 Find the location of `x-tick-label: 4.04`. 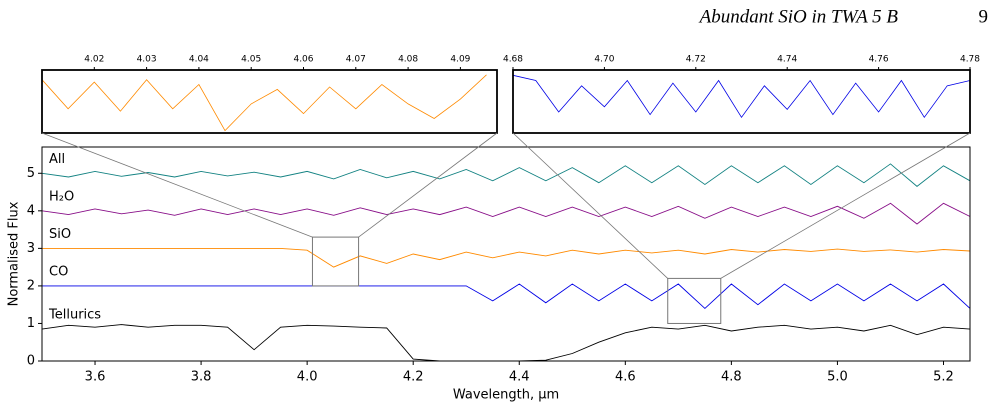

x-tick-label: 4.04 is located at coordinates (199, 60).